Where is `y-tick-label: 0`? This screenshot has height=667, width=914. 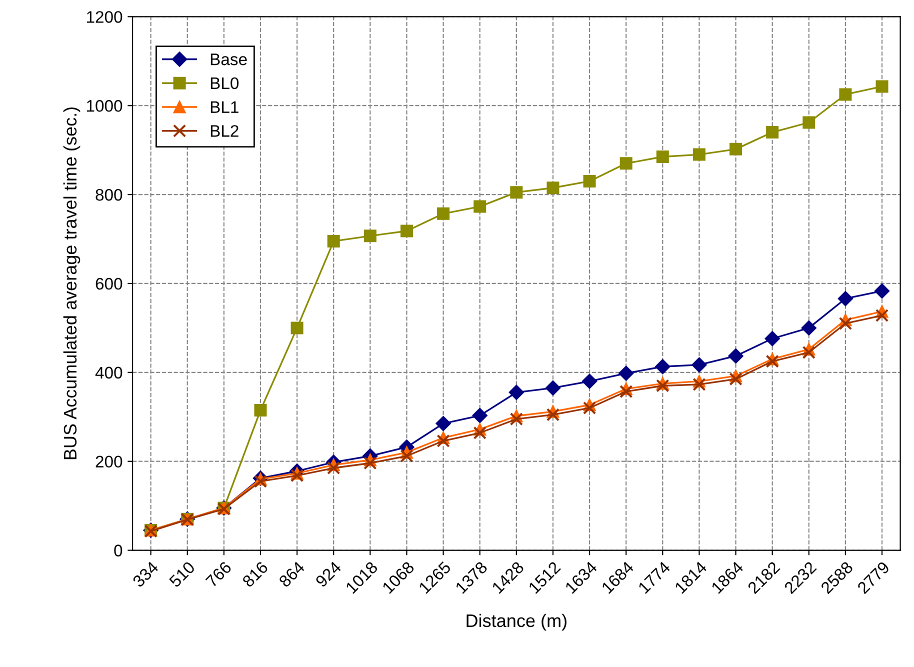
y-tick-label: 0 is located at coordinates (118, 550).